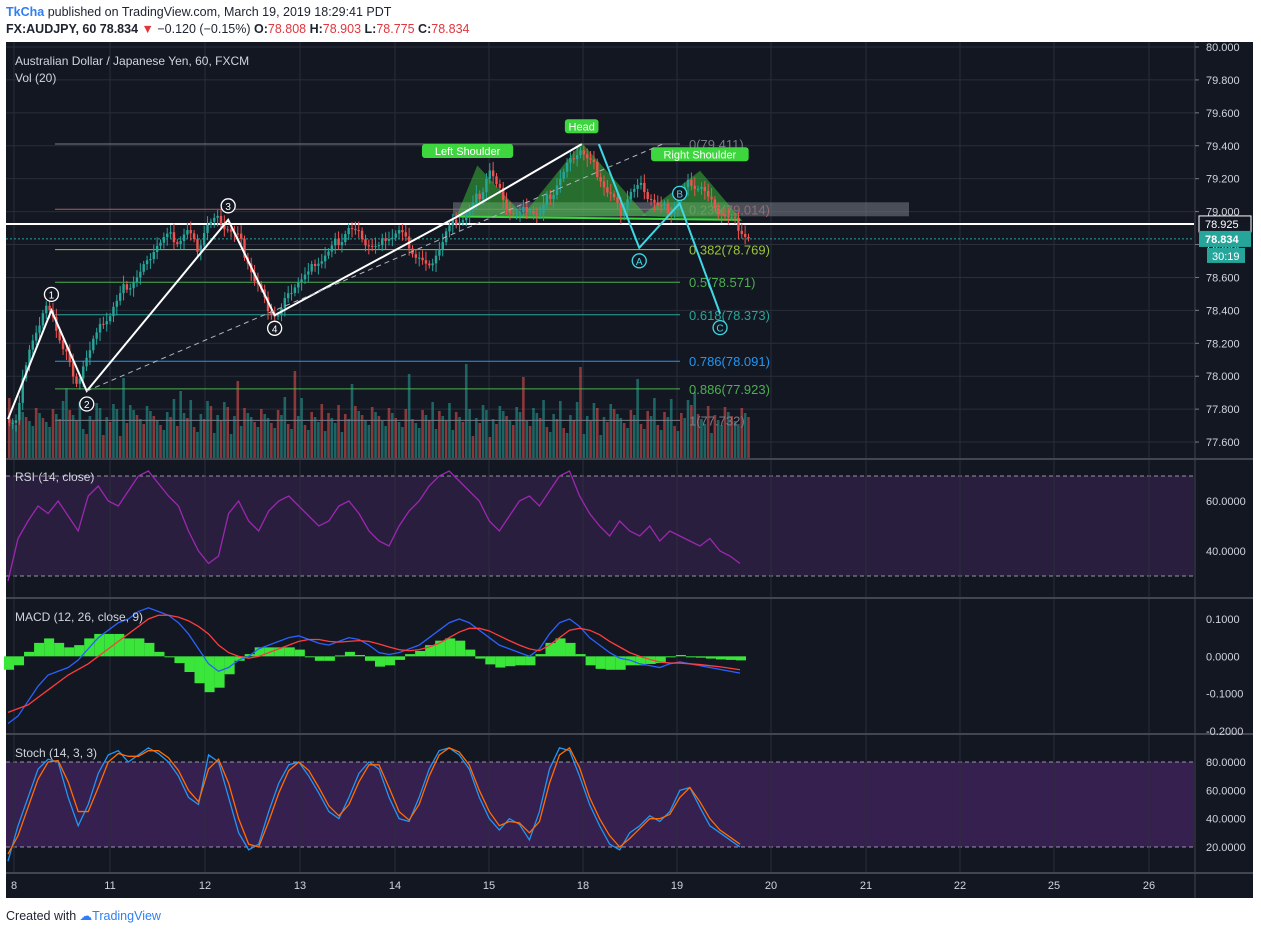 This screenshot has width=1261, height=934. What do you see at coordinates (395, 29) in the screenshot?
I see `low-value: 78.775` at bounding box center [395, 29].